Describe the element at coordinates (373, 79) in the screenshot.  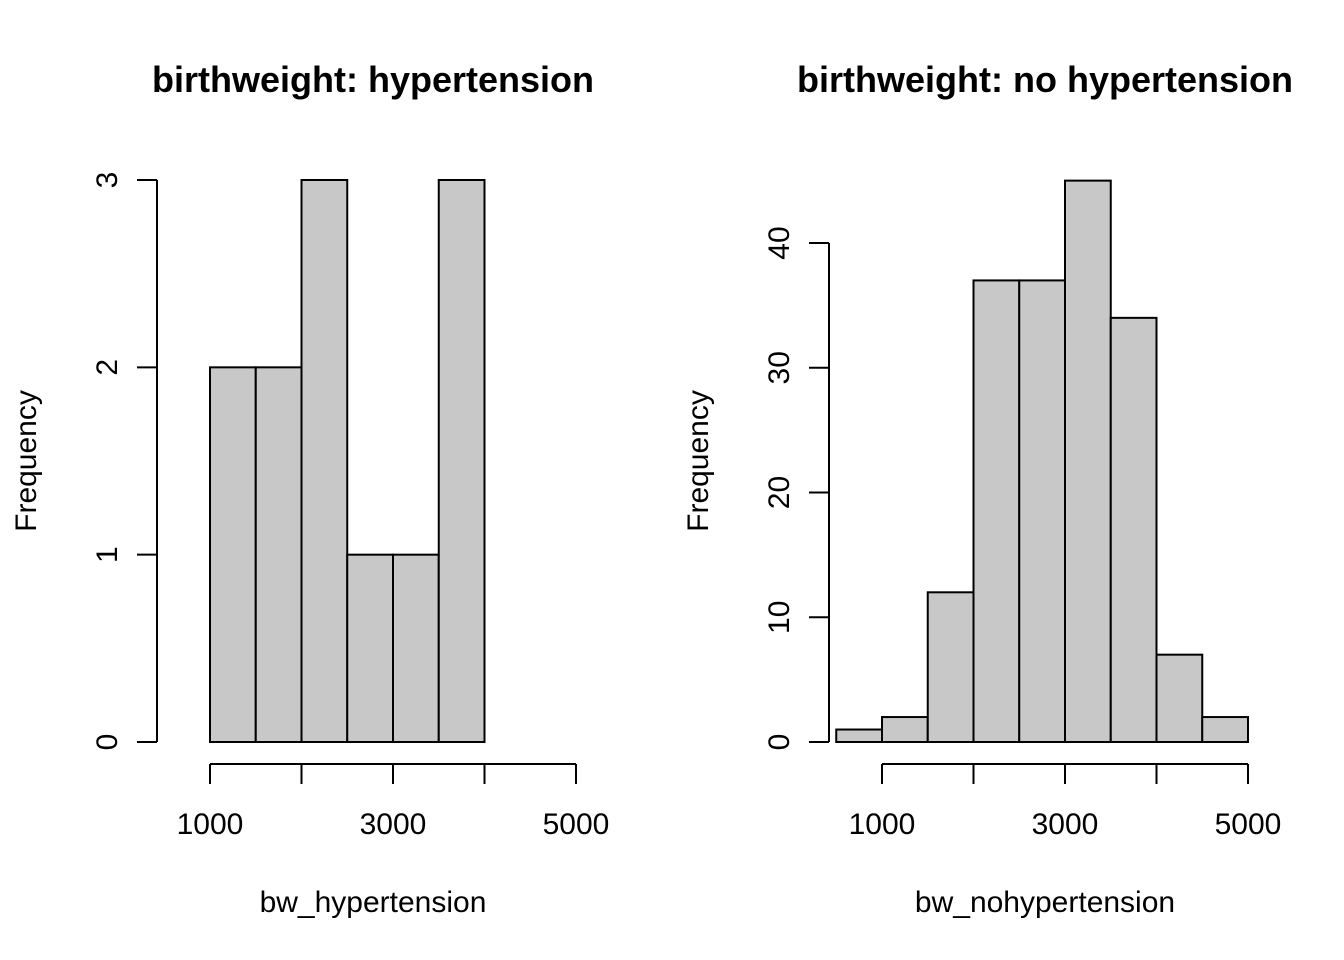
I see `chart-title: birthweight: hypertension` at that location.